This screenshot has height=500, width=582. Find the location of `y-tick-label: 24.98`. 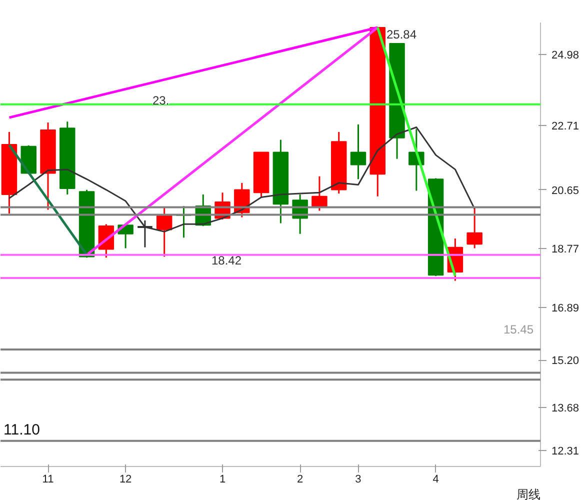

y-tick-label: 24.98 is located at coordinates (566, 55).